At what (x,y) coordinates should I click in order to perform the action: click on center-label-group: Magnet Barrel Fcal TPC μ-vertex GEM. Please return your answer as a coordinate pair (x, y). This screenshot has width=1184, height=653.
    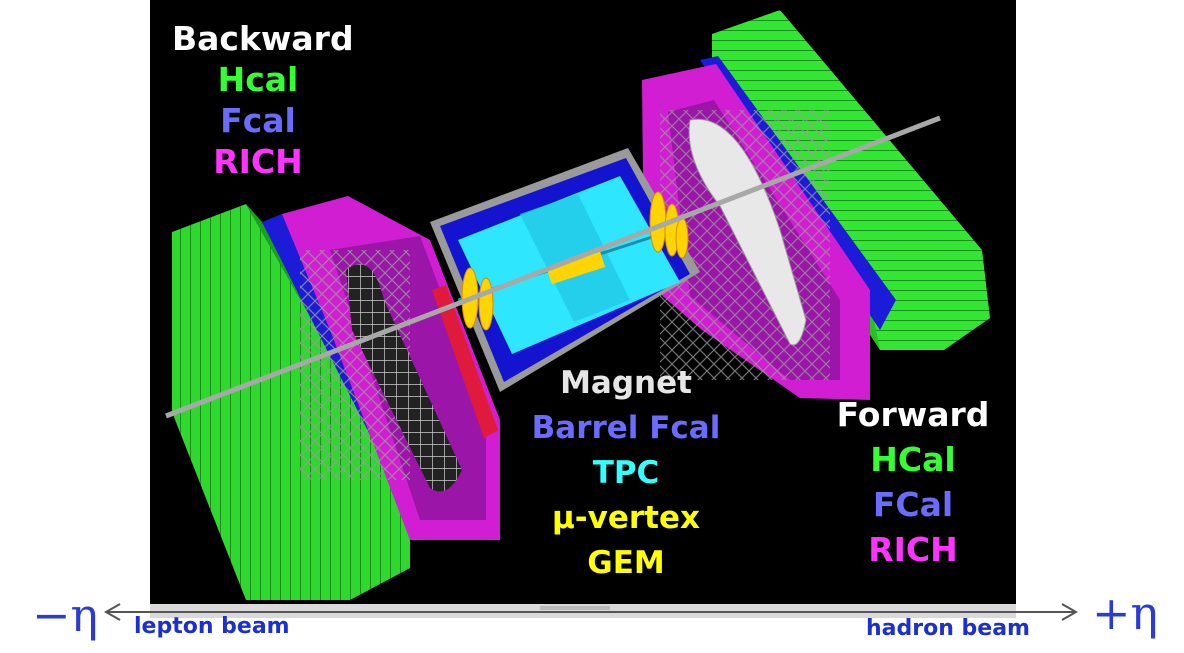
    Looking at the image, I should click on (626, 473).